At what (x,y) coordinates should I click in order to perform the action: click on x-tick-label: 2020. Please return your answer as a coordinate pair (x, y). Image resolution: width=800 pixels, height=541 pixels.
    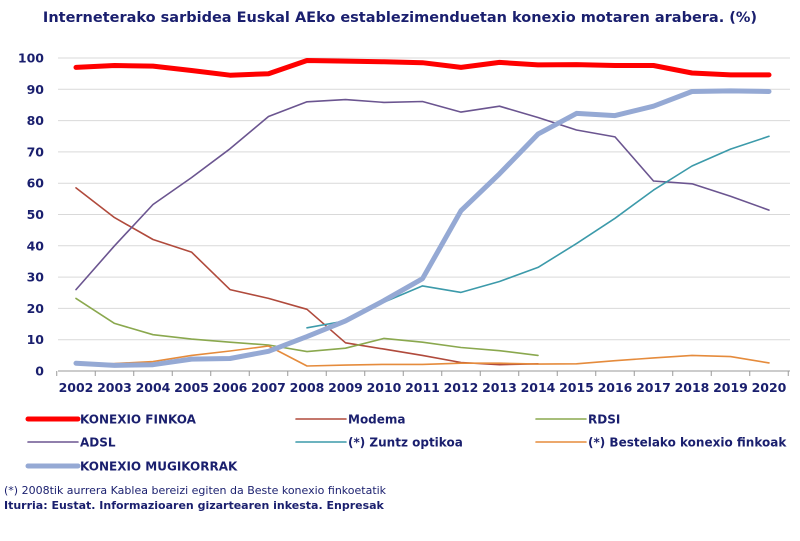
    Looking at the image, I should click on (769, 387).